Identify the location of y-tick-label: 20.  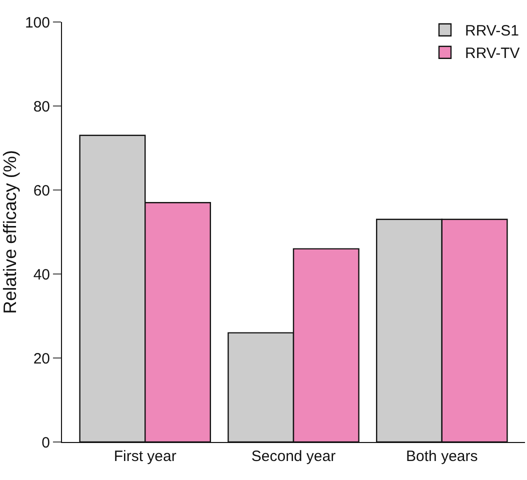
(41, 359).